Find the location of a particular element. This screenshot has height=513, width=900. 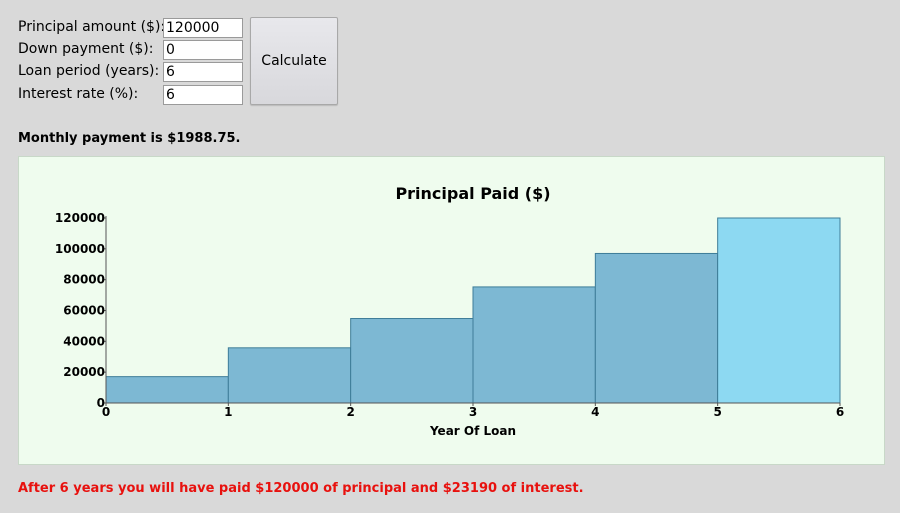

chart-title: Principal Paid ($) is located at coordinates (472, 193).